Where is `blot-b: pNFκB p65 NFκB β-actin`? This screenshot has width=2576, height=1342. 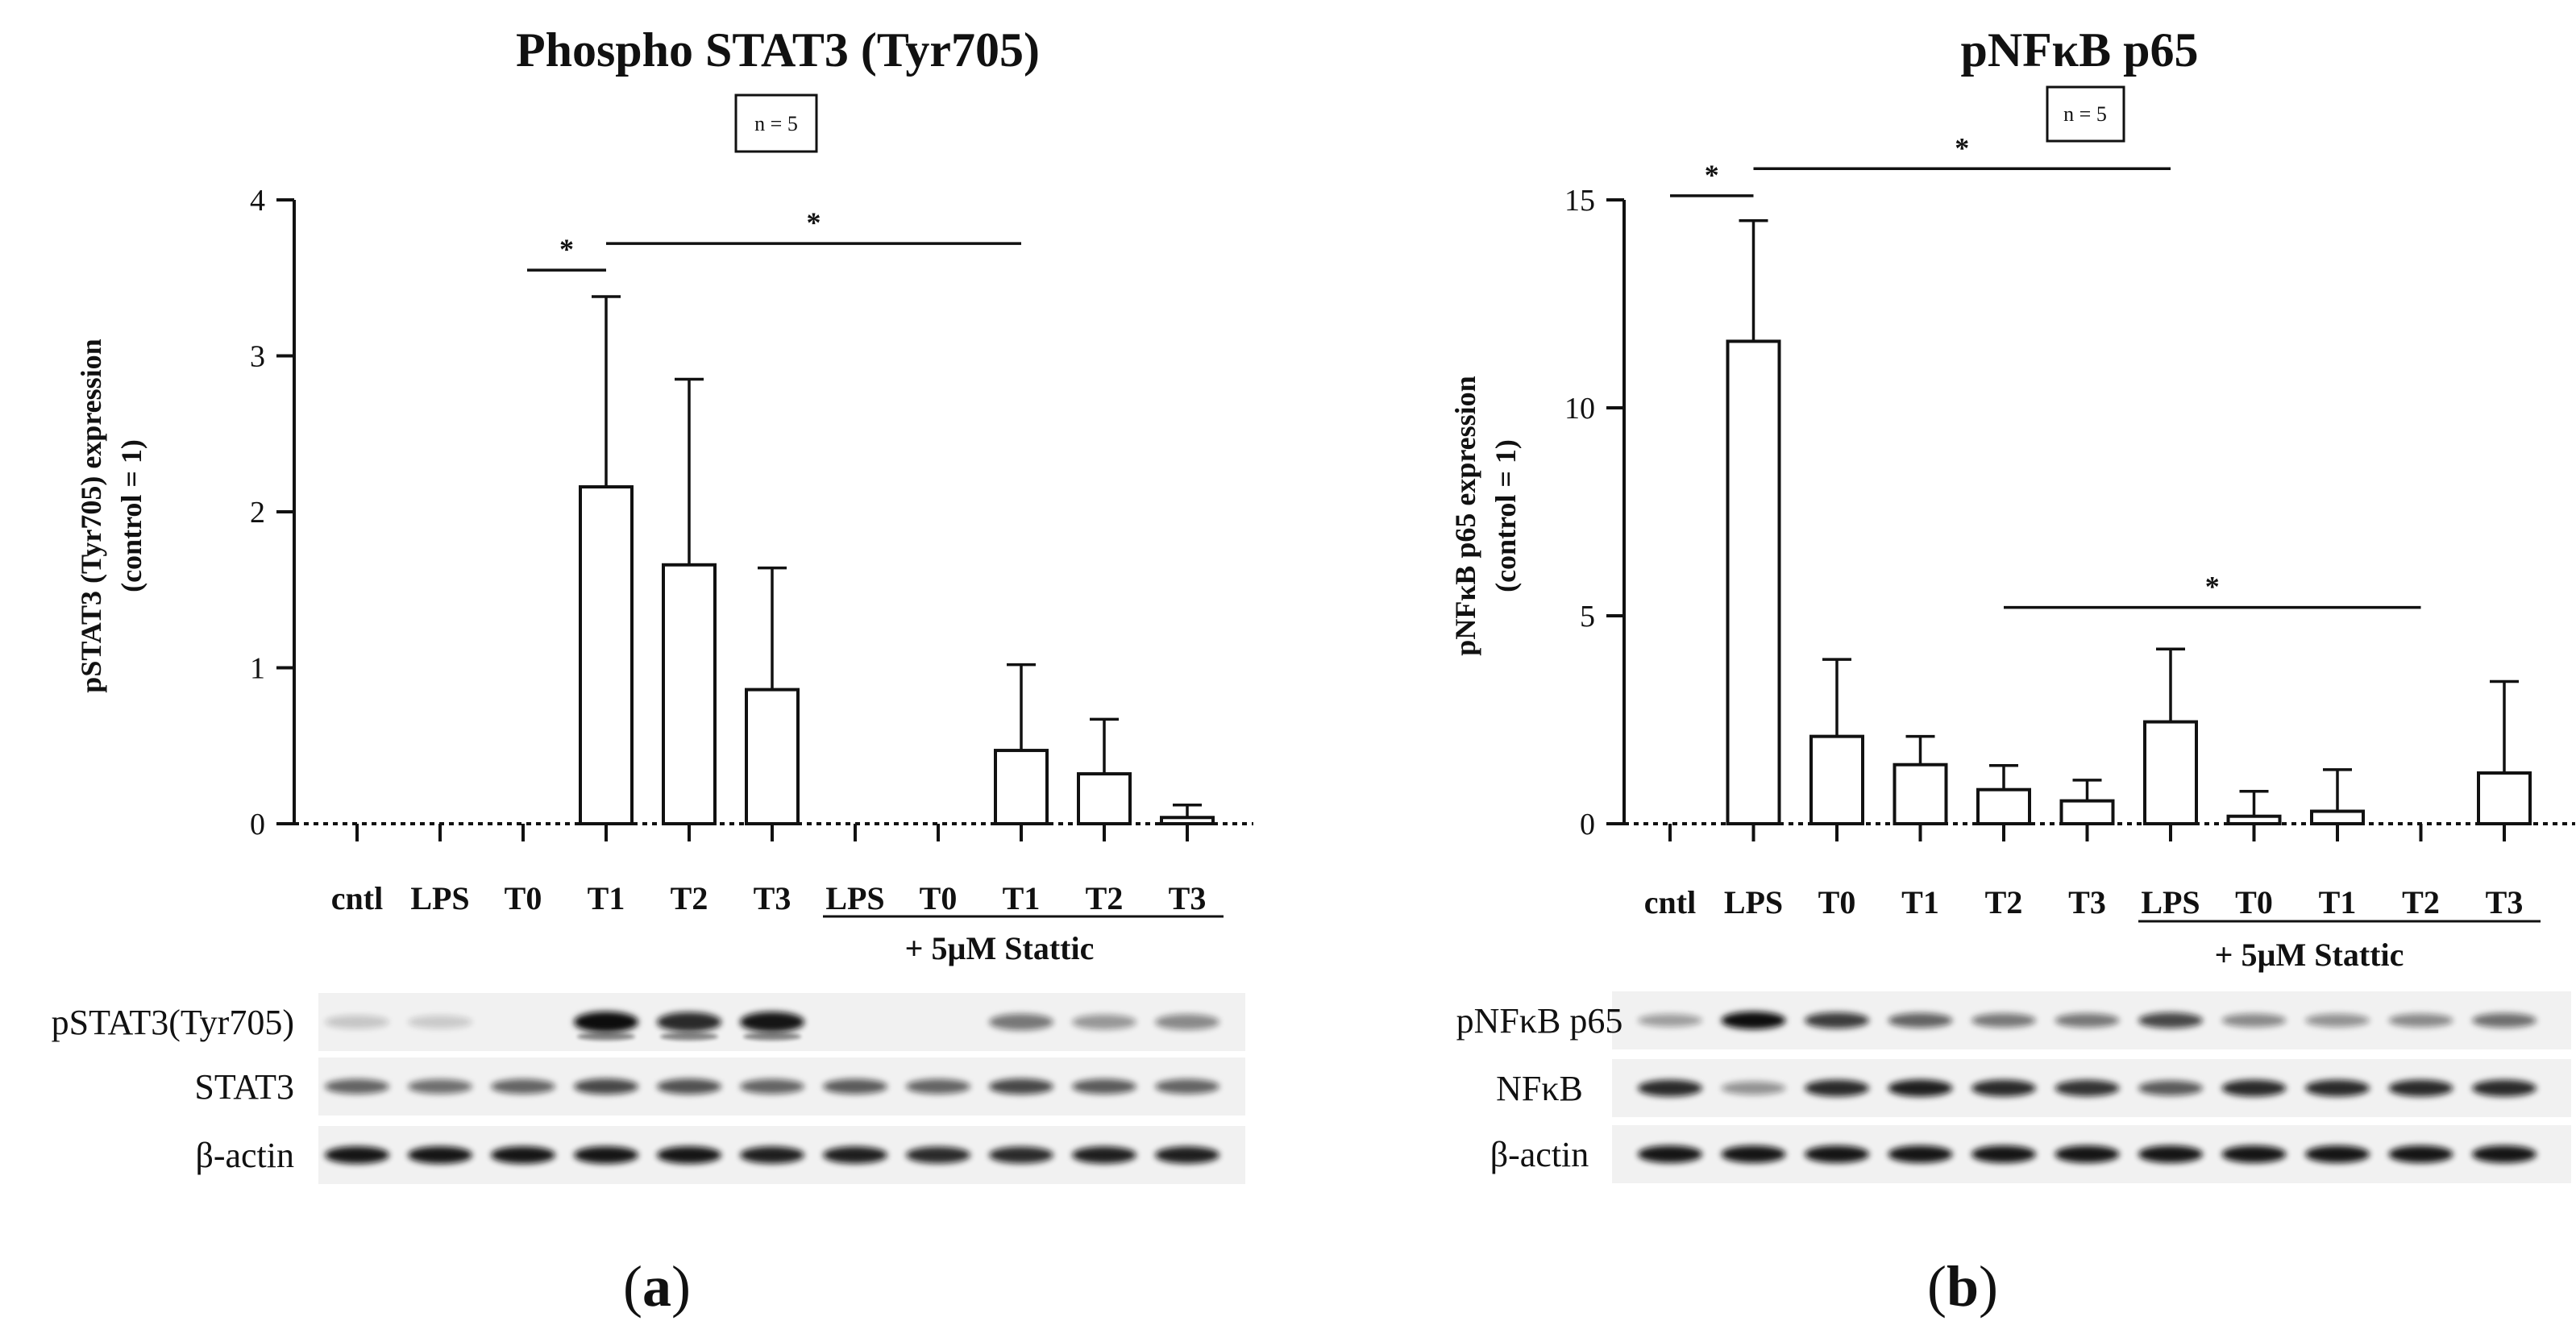
blot-b: pNFκB p65 NFκB β-actin is located at coordinates (2013, 1087).